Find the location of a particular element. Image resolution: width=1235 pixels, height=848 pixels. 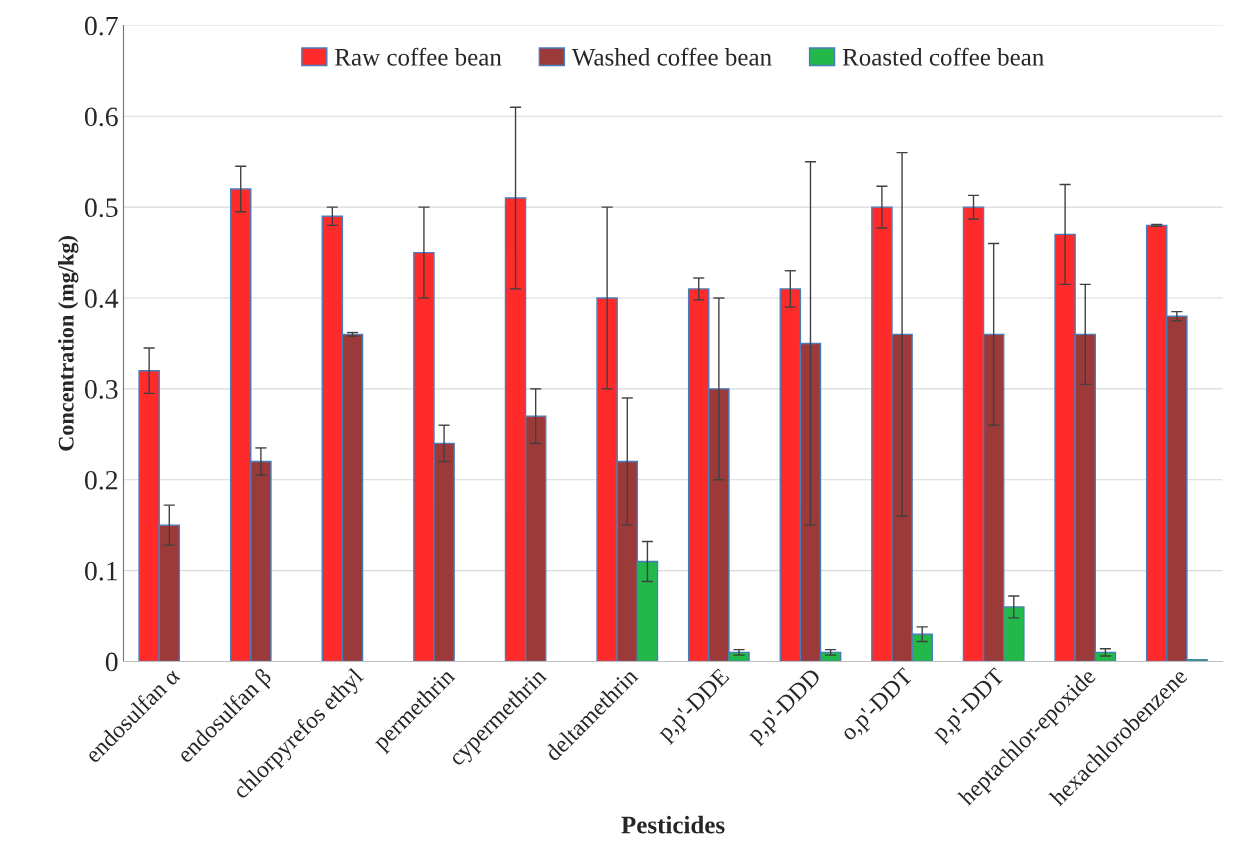

y-tick-label: 0.3 is located at coordinates (101, 389).